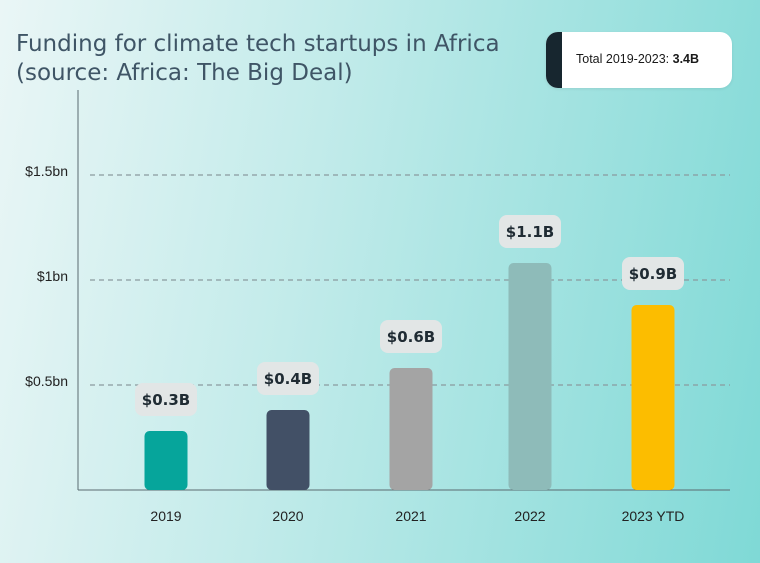 The height and width of the screenshot is (563, 760). I want to click on x-tick-label: 2022, so click(529, 516).